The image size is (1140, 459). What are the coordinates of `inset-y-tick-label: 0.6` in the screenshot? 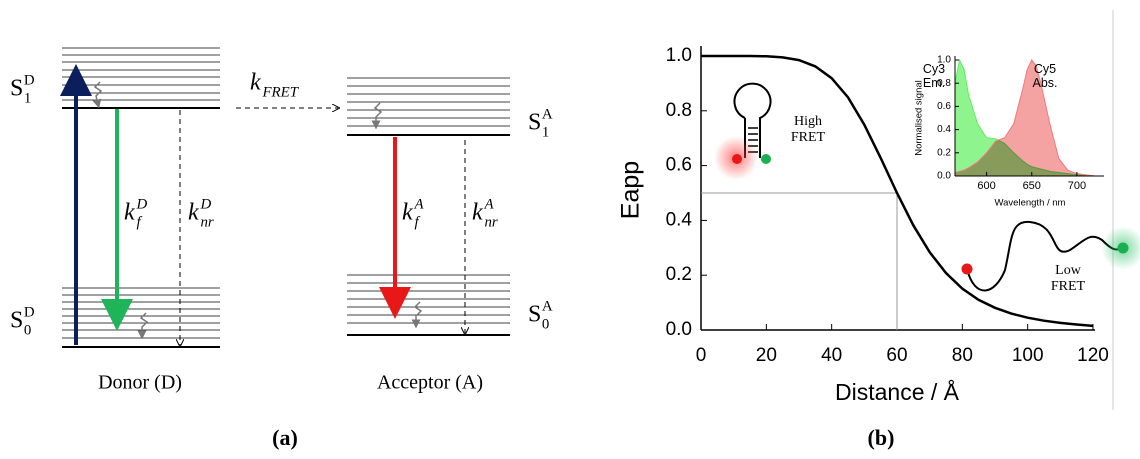 It's located at (944, 106).